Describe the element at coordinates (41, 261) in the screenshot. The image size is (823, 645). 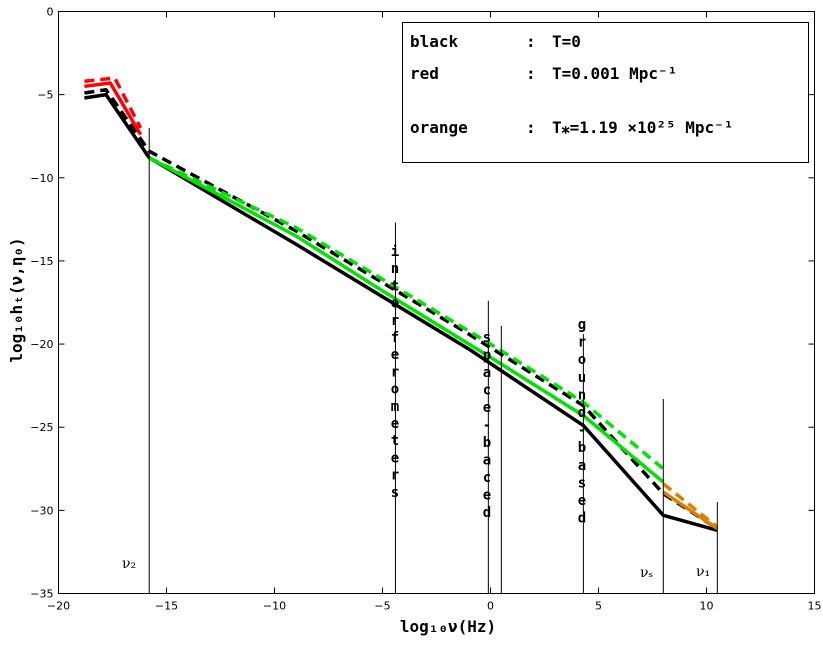
I see `y-tick-label-3: −15` at that location.